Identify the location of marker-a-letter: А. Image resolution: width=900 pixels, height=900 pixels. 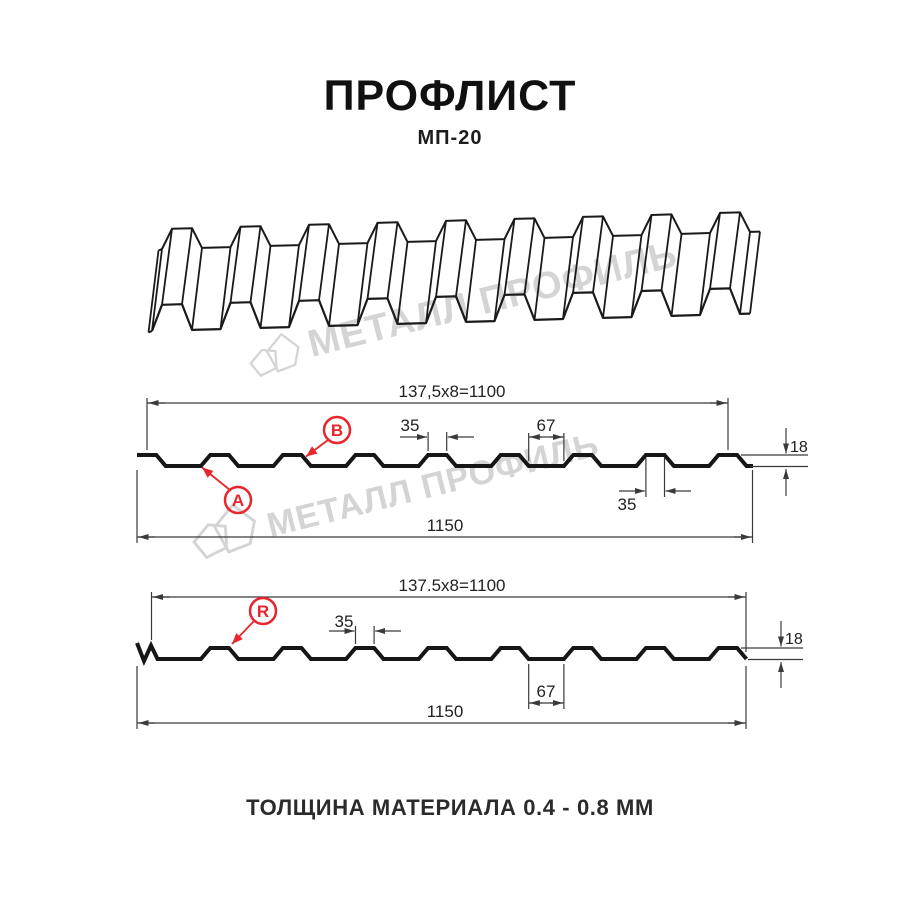
(238, 500).